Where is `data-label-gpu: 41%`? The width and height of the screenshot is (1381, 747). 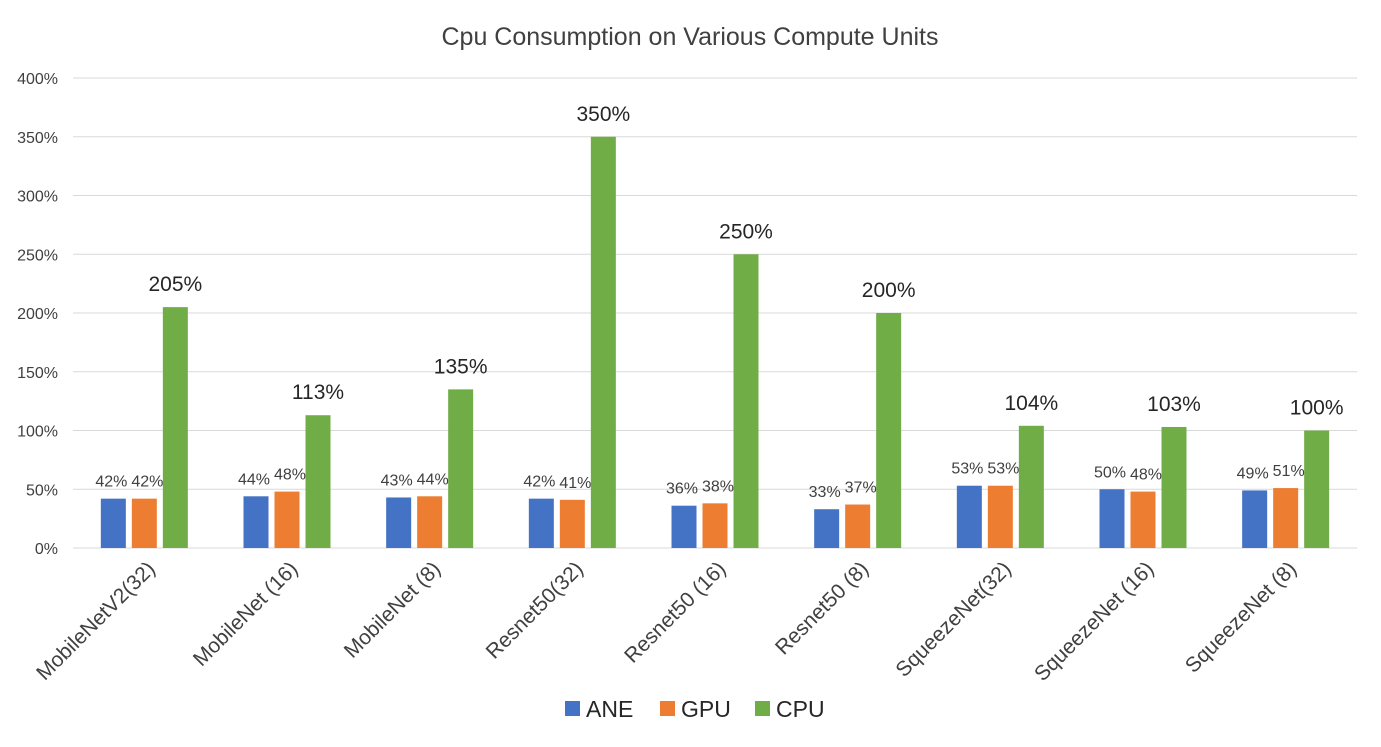
data-label-gpu: 41% is located at coordinates (575, 483).